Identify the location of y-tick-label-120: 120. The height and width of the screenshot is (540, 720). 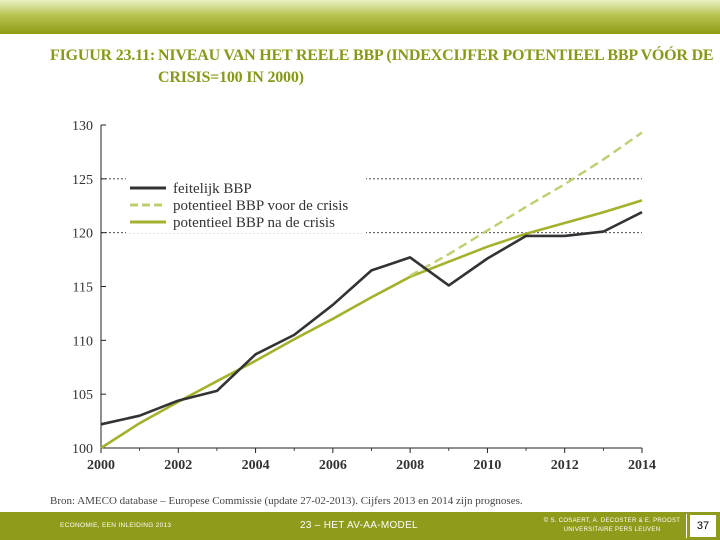
(82, 234).